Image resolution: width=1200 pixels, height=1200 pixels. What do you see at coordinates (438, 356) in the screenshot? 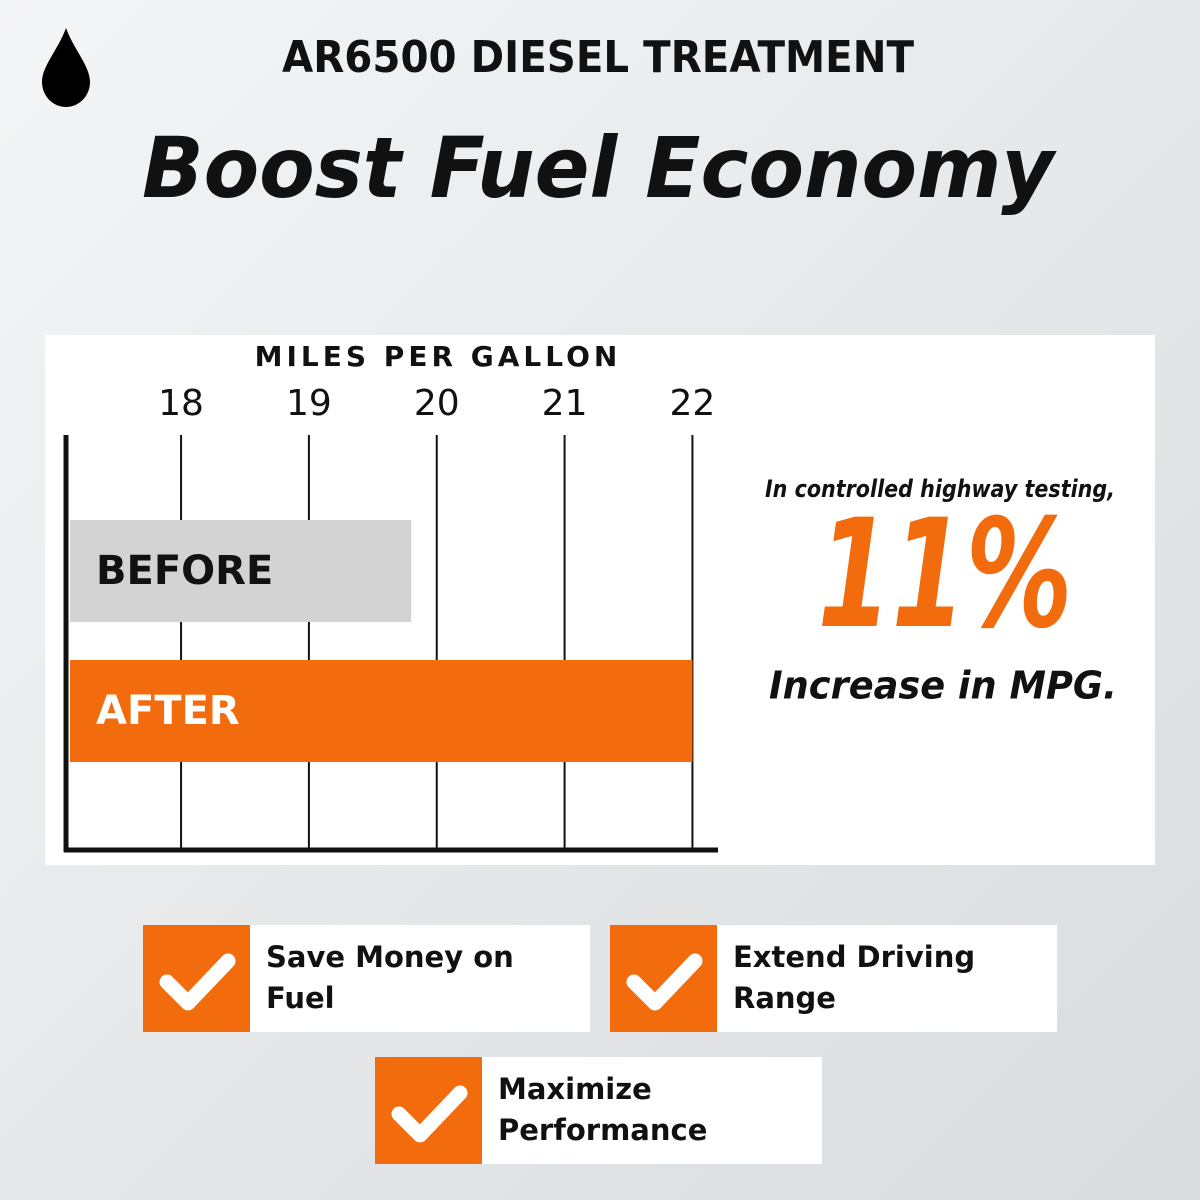
I see `x-axis-label: MILES PER GALLON` at bounding box center [438, 356].